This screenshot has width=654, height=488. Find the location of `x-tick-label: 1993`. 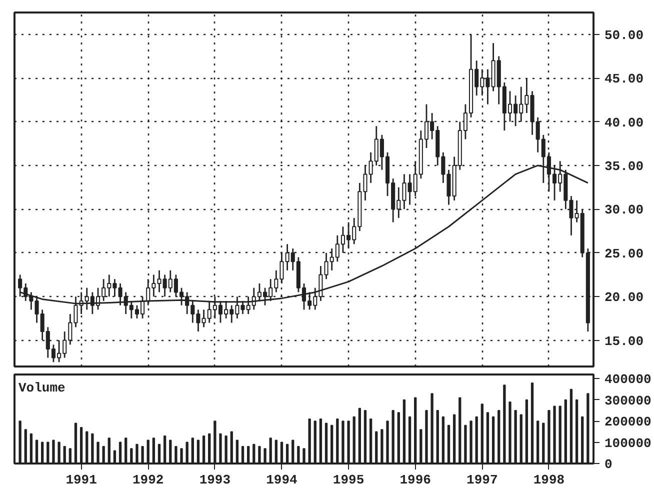

x-tick-label: 1993 is located at coordinates (215, 480).